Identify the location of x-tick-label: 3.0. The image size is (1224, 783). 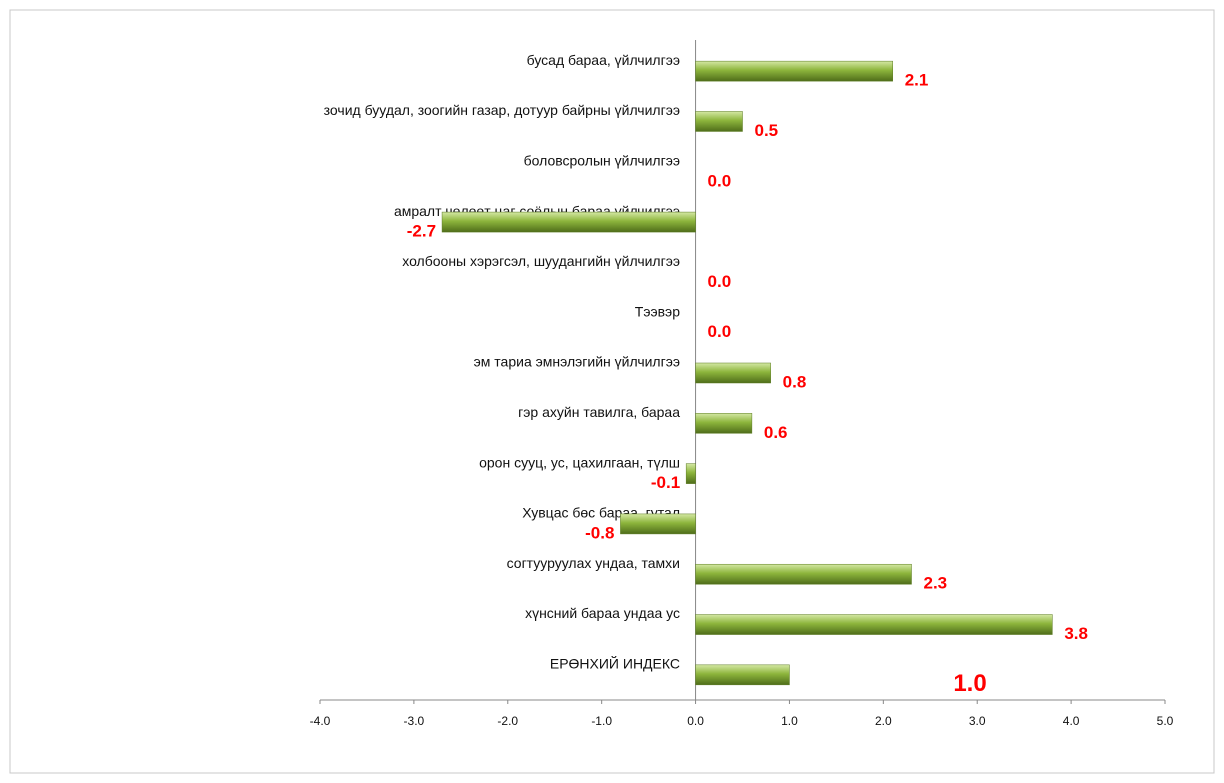
(977, 721).